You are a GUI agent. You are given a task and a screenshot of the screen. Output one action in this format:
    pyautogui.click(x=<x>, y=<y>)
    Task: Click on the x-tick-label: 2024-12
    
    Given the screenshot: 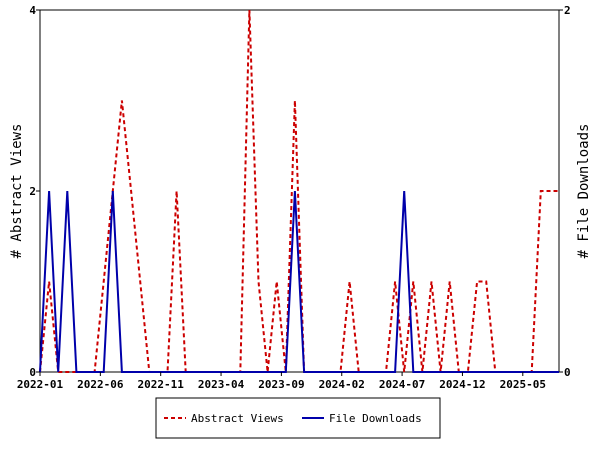 What is the action you would take?
    pyautogui.click(x=462, y=384)
    